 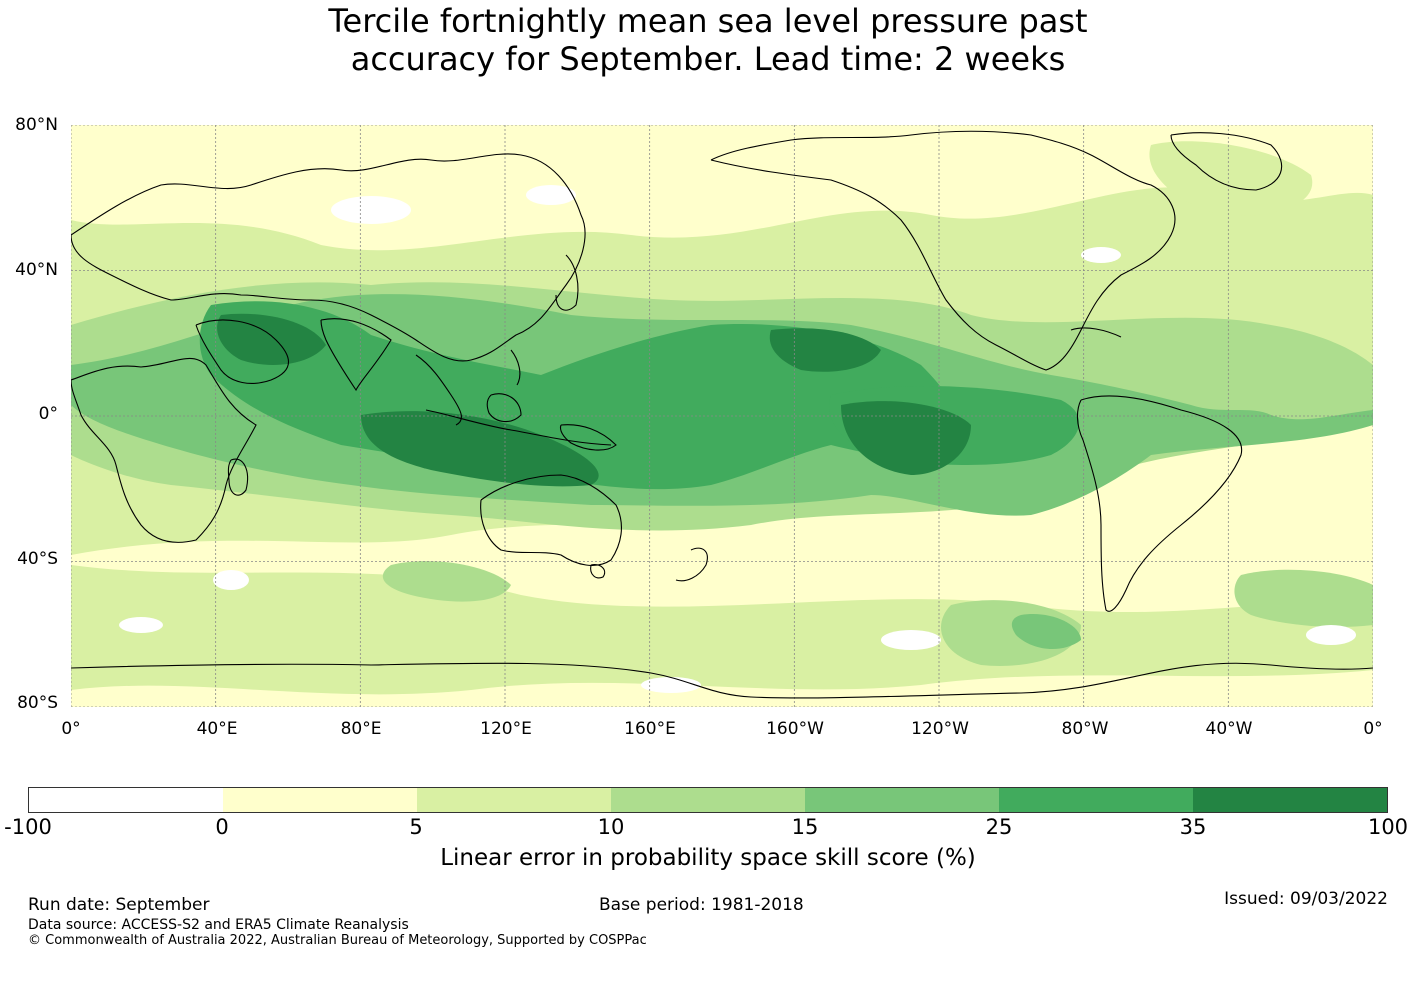 I want to click on lat-label-40n: 40°N, so click(x=36, y=270).